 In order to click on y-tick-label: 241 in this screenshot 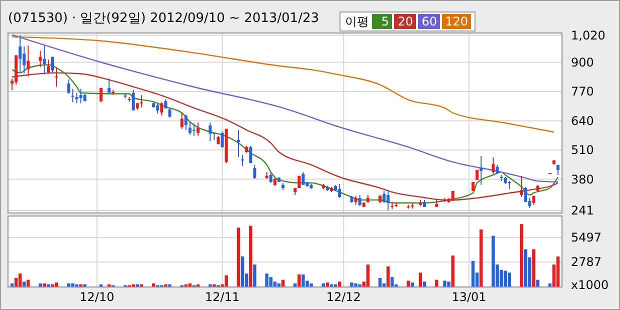, I will do `click(582, 211)`.